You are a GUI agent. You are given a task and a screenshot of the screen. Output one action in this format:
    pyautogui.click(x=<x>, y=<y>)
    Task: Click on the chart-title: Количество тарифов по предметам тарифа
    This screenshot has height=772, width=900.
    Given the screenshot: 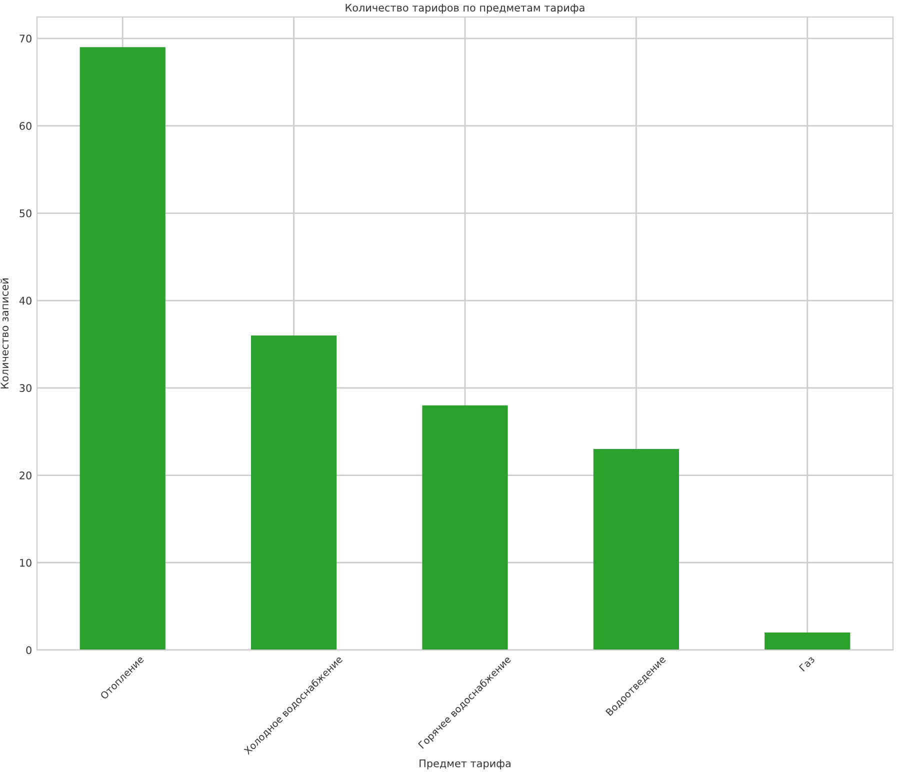 What is the action you would take?
    pyautogui.click(x=465, y=9)
    